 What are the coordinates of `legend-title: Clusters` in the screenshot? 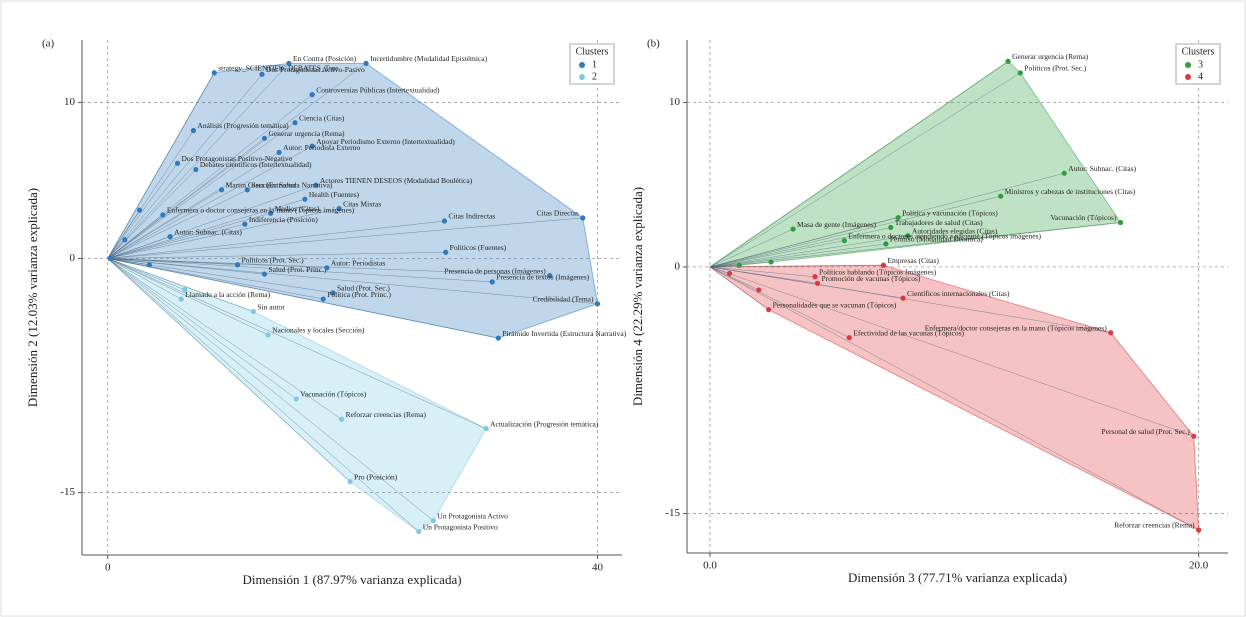 It's located at (1198, 51).